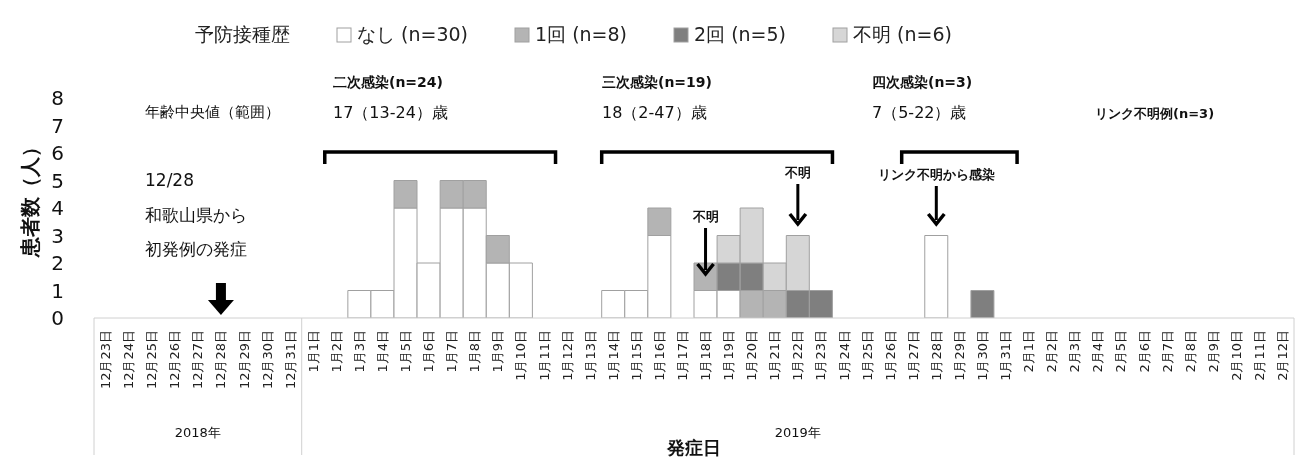  Describe the element at coordinates (1259, 355) in the screenshot. I see `x-tick-label: 2月11日` at that location.